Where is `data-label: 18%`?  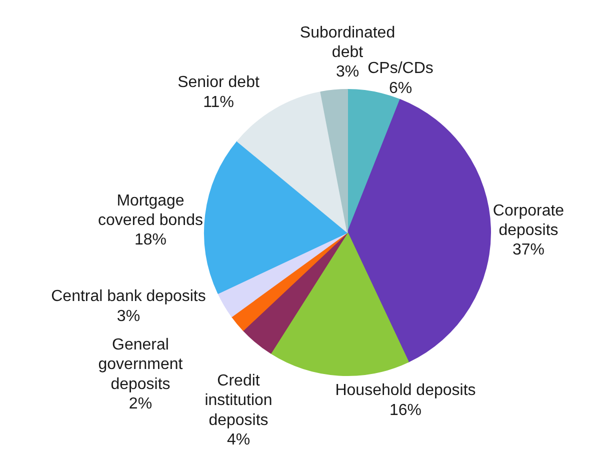
data-label: 18% is located at coordinates (150, 240).